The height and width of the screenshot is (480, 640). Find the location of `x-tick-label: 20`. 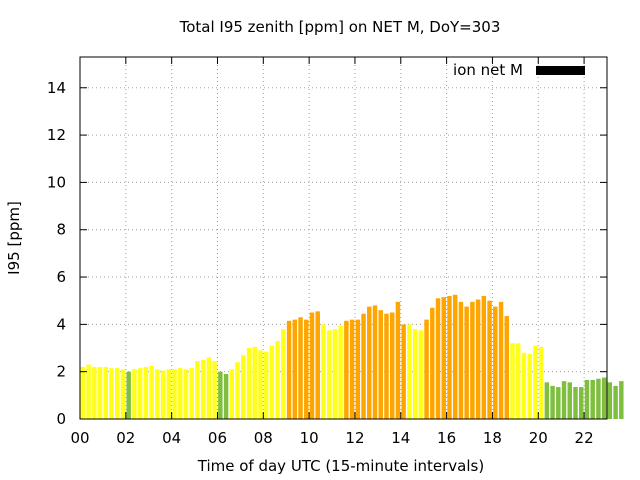

x-tick-label: 20 is located at coordinates (538, 438).